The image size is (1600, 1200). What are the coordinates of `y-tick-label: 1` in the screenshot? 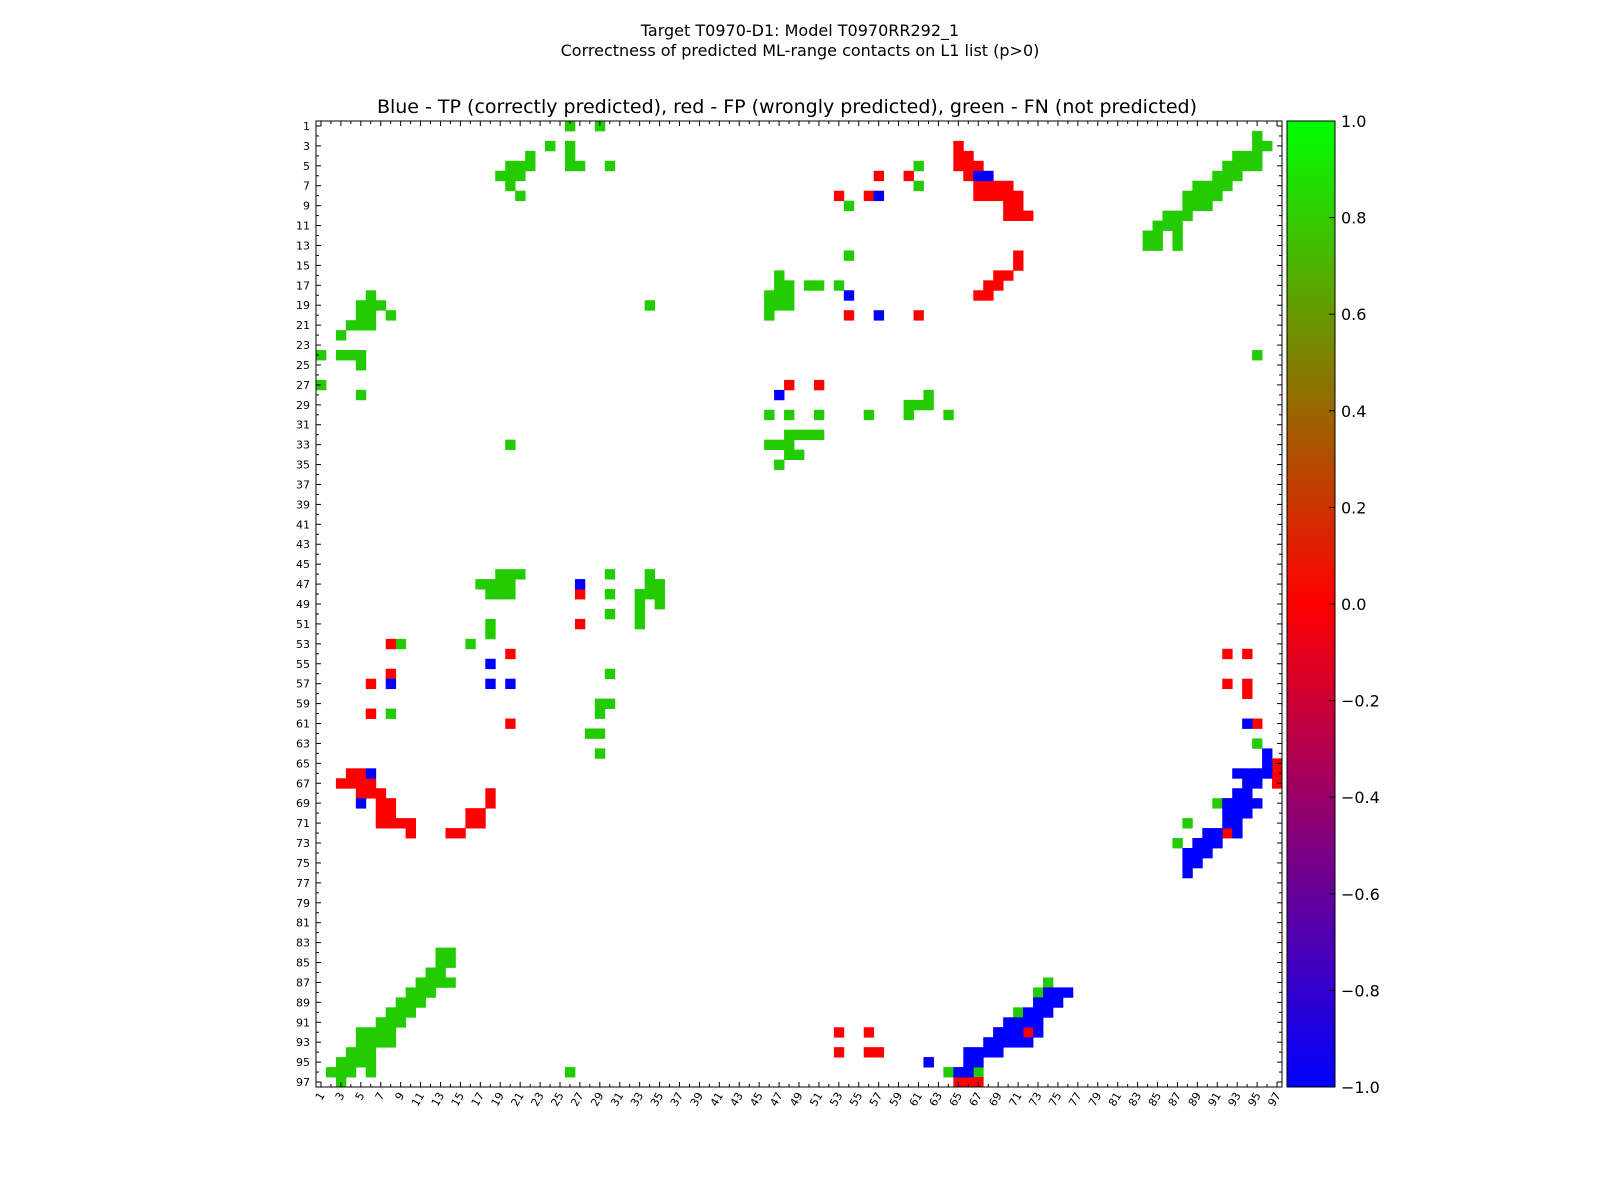 It's located at (306, 126).